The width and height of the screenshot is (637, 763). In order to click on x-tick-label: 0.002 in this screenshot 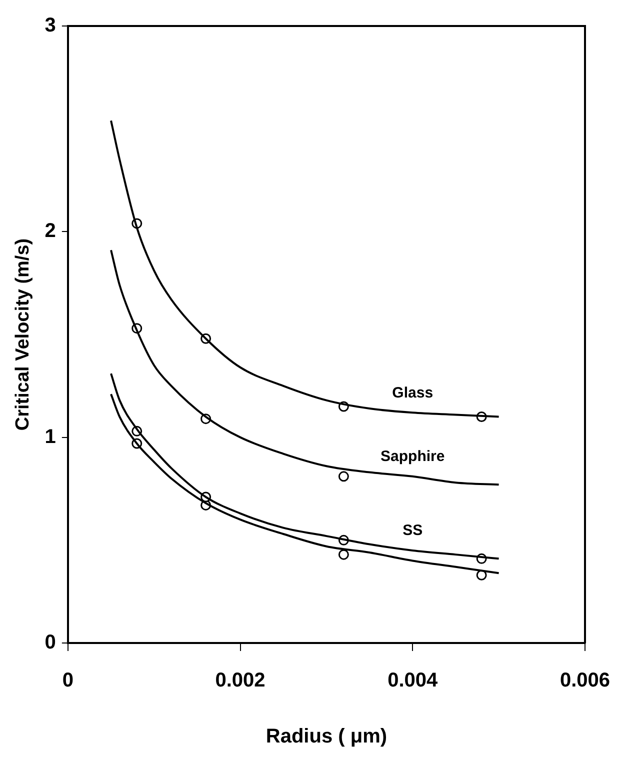, I will do `click(240, 681)`.